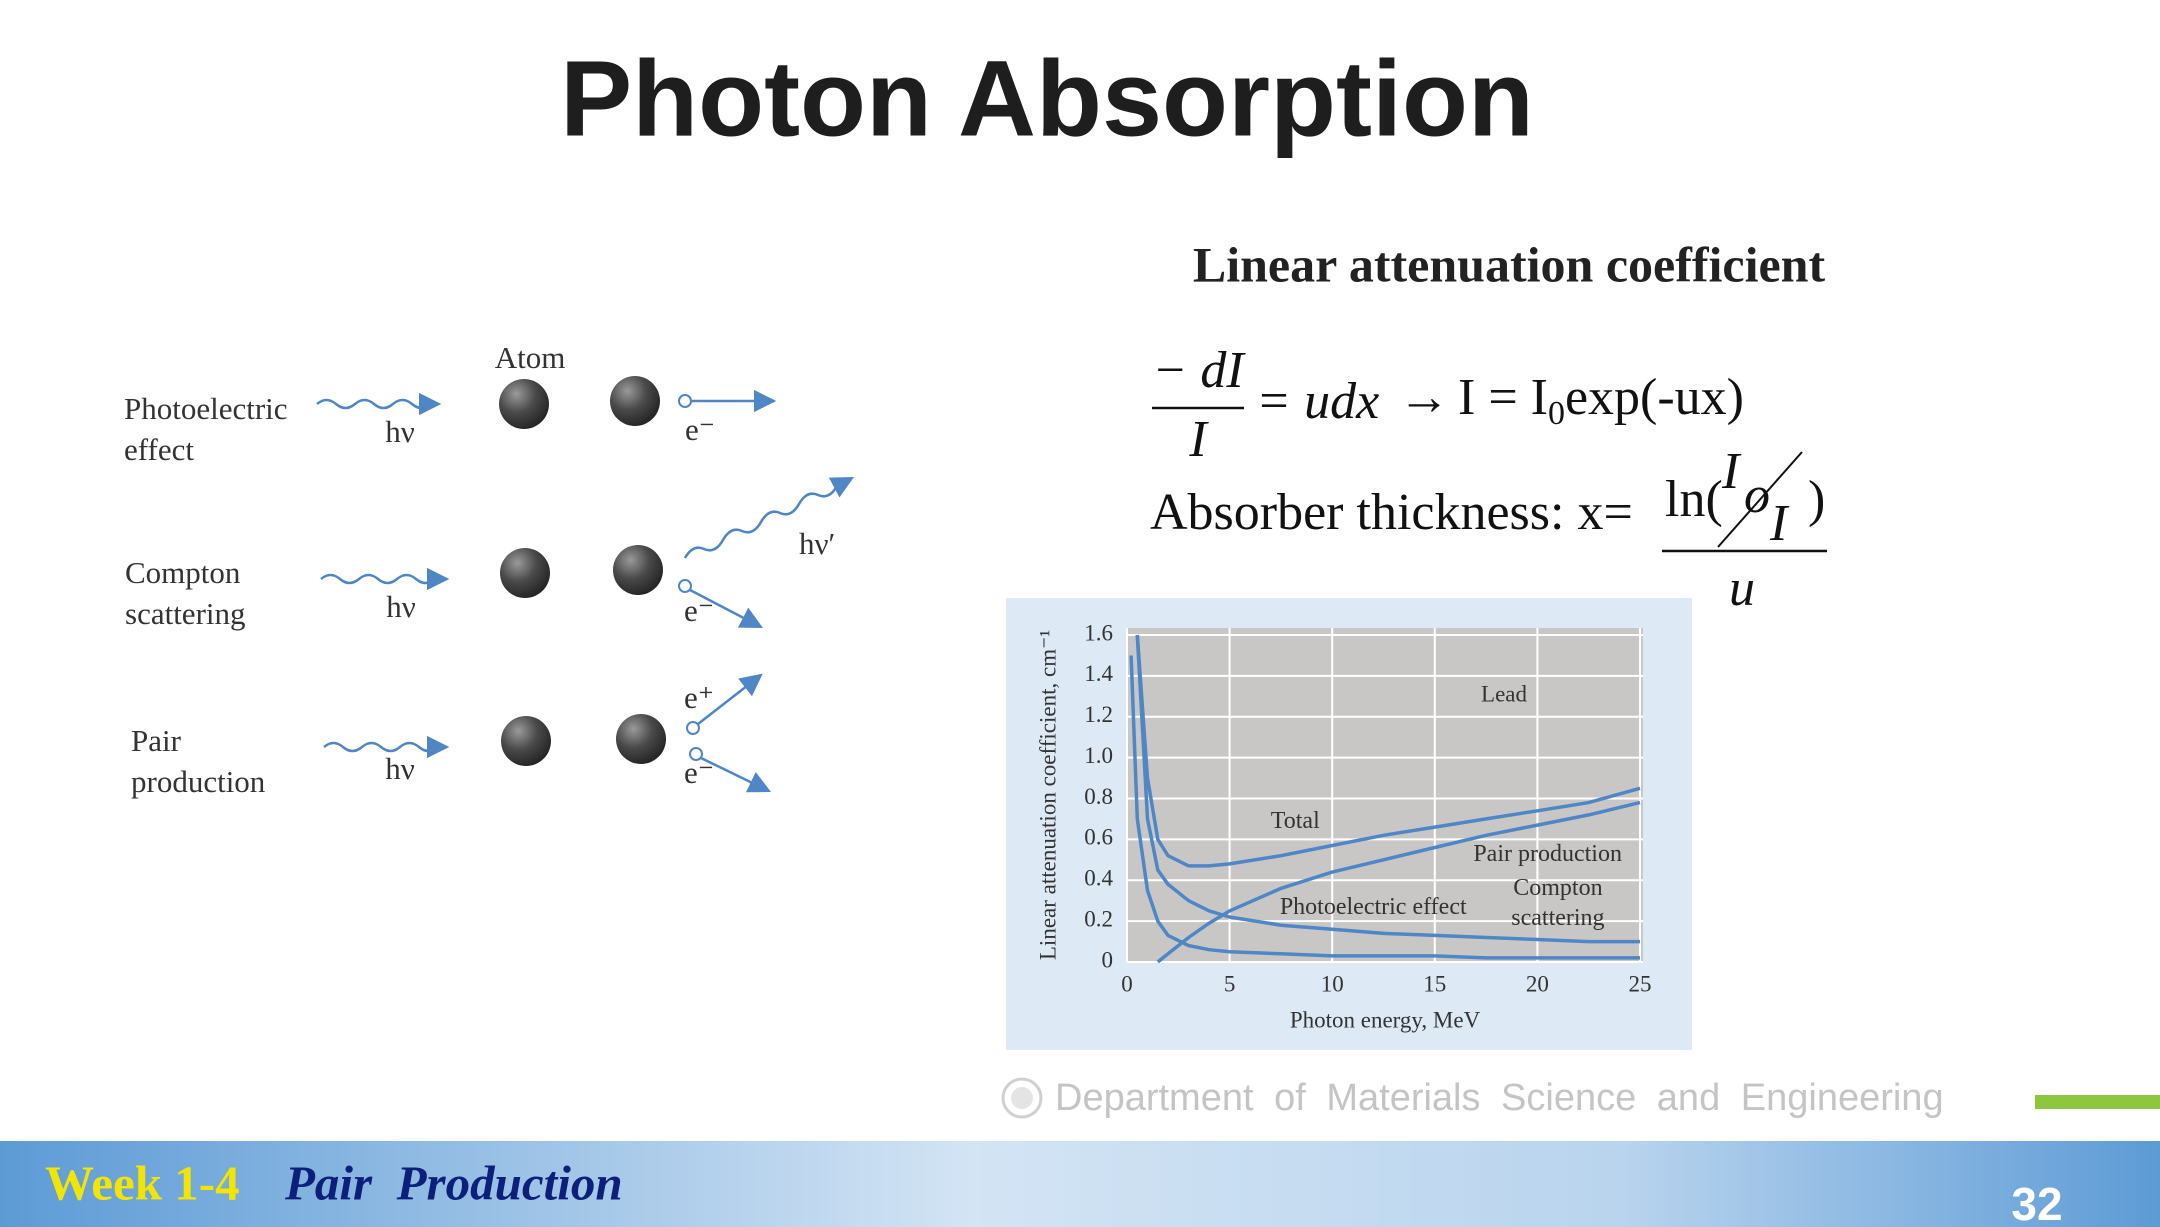 This screenshot has height=1227, width=2160. Describe the element at coordinates (1098, 632) in the screenshot. I see `y-tick-label: 1.6` at that location.